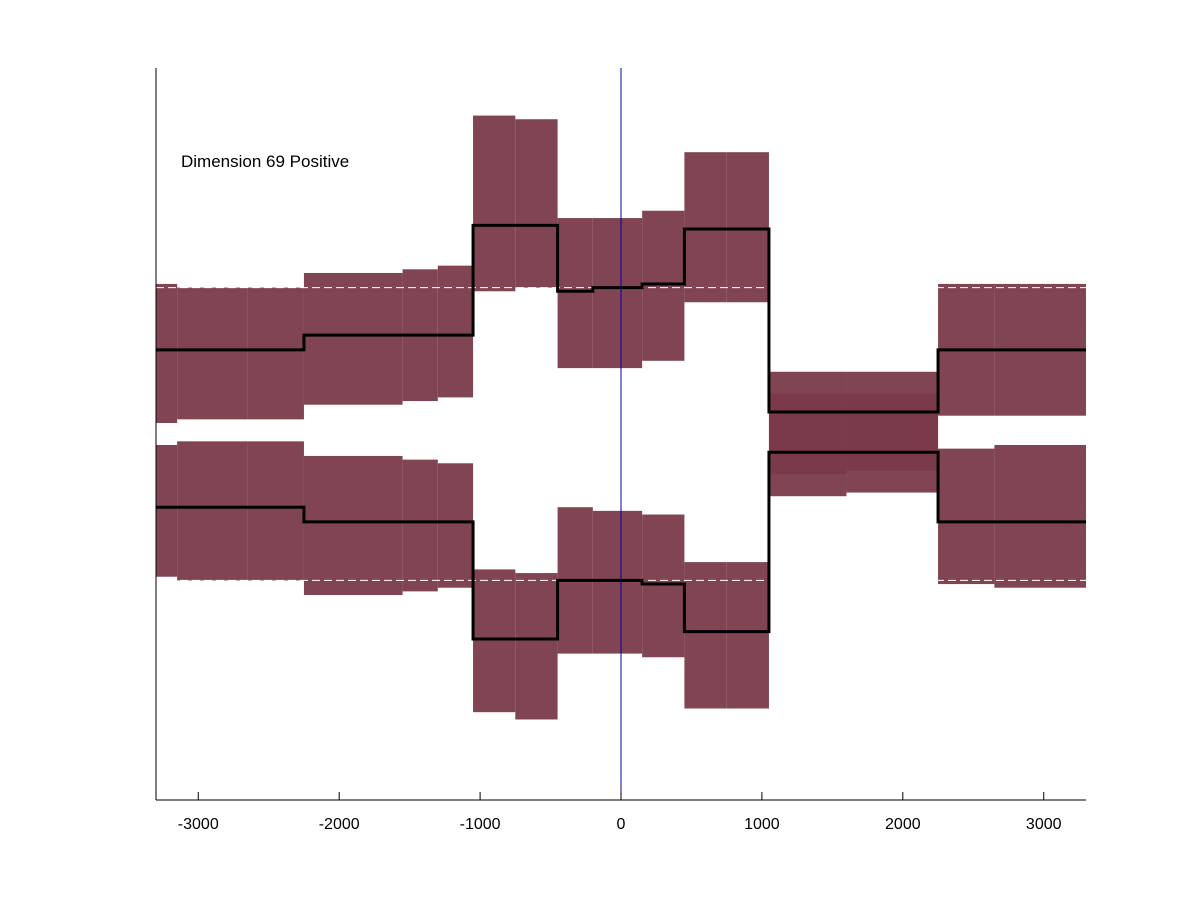 Image resolution: width=1200 pixels, height=900 pixels. I want to click on x-tick-label-0: -3000, so click(198, 824).